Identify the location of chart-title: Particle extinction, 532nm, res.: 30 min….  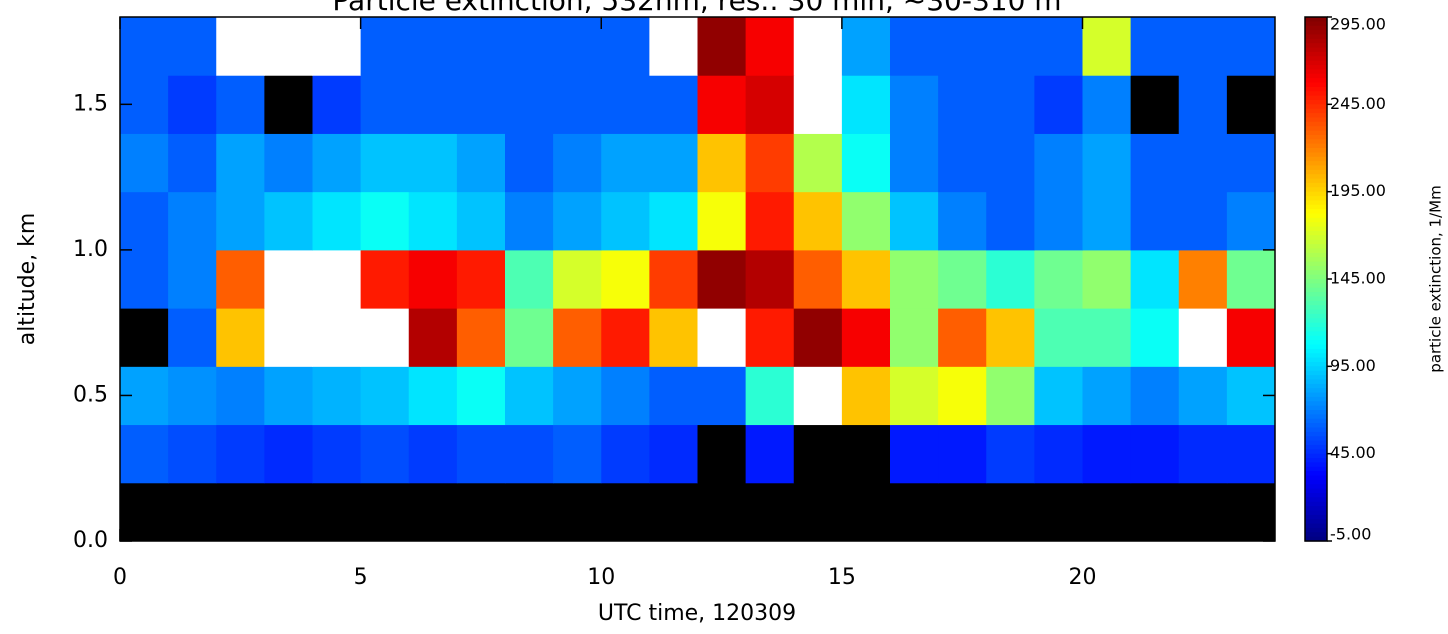
(696, 8).